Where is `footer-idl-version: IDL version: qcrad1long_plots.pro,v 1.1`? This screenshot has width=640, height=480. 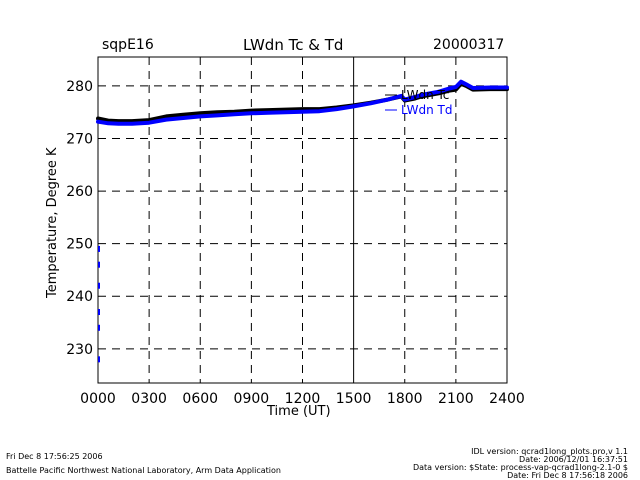 footer-idl-version: IDL version: qcrad1long_plots.pro,v 1.1 is located at coordinates (549, 451).